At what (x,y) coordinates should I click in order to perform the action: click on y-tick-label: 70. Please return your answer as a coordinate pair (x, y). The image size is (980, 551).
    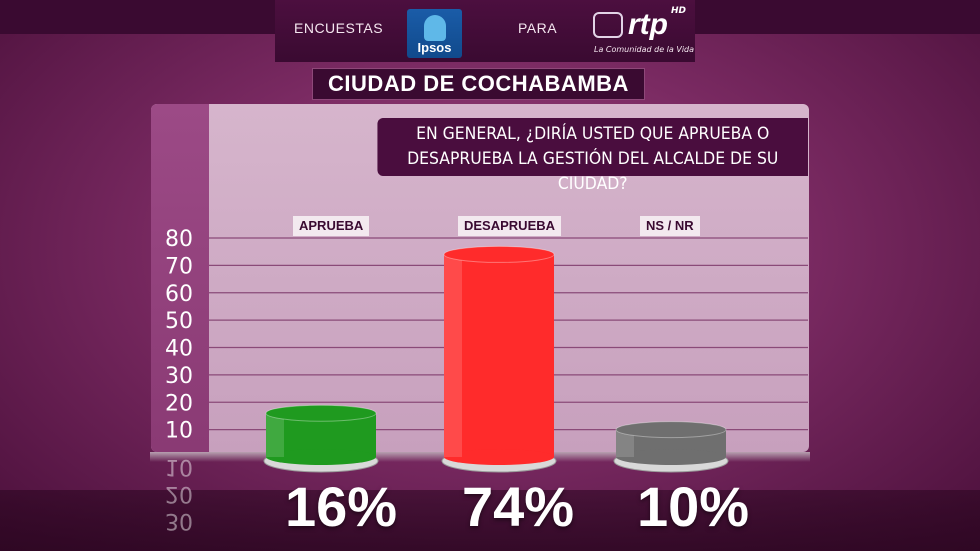
    Looking at the image, I should click on (179, 266).